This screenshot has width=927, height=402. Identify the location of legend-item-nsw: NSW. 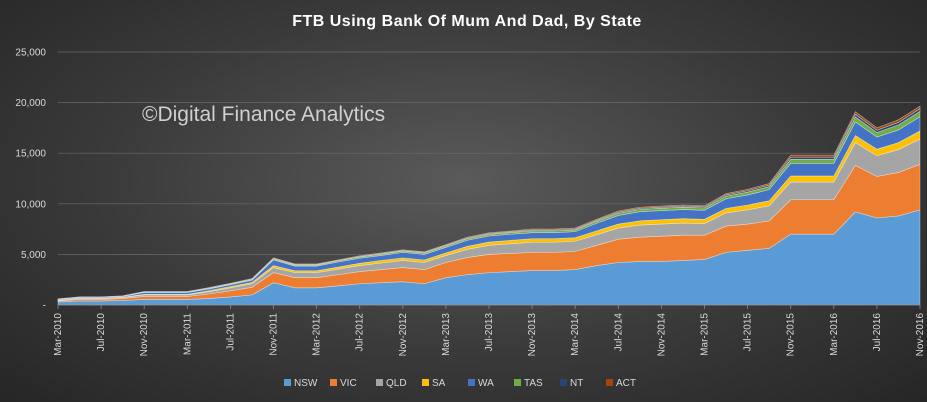
(301, 383).